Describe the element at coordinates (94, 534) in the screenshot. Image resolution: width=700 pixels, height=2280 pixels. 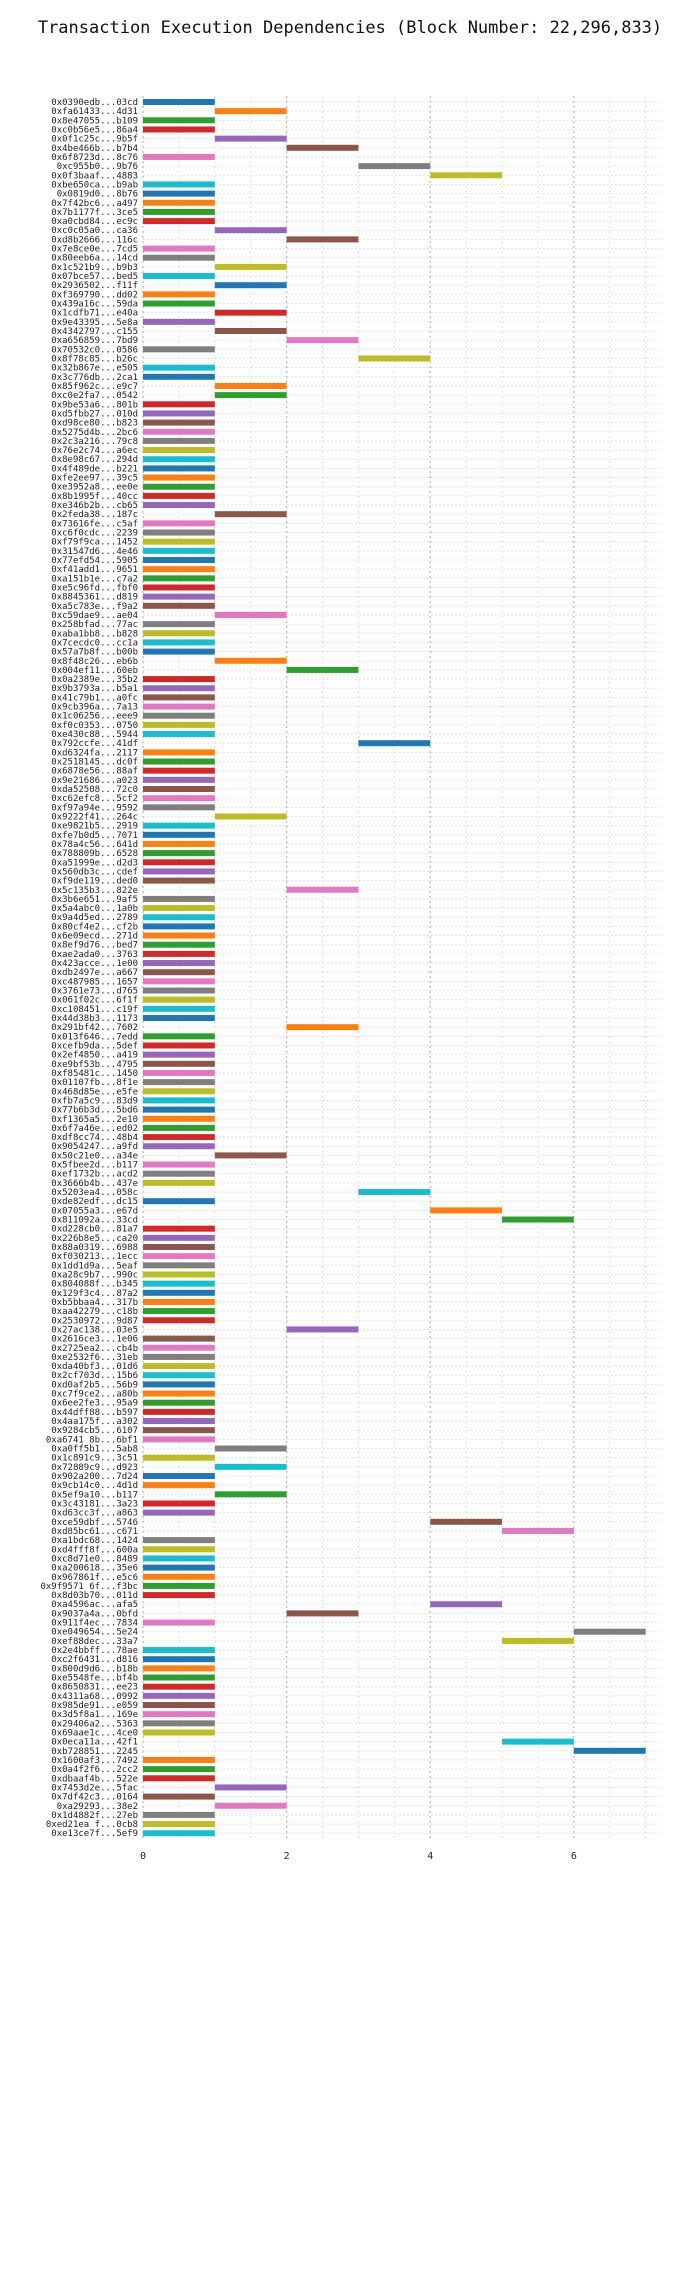
I see `y-tick-label: 0xc6f0cdc...2239` at that location.